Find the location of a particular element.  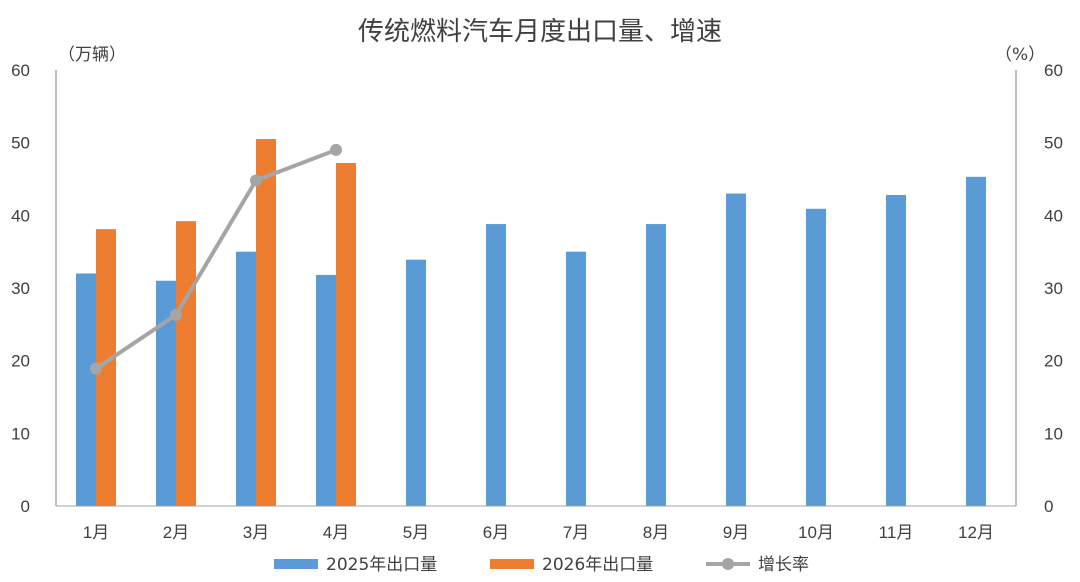

line-series-group is located at coordinates (216, 259).